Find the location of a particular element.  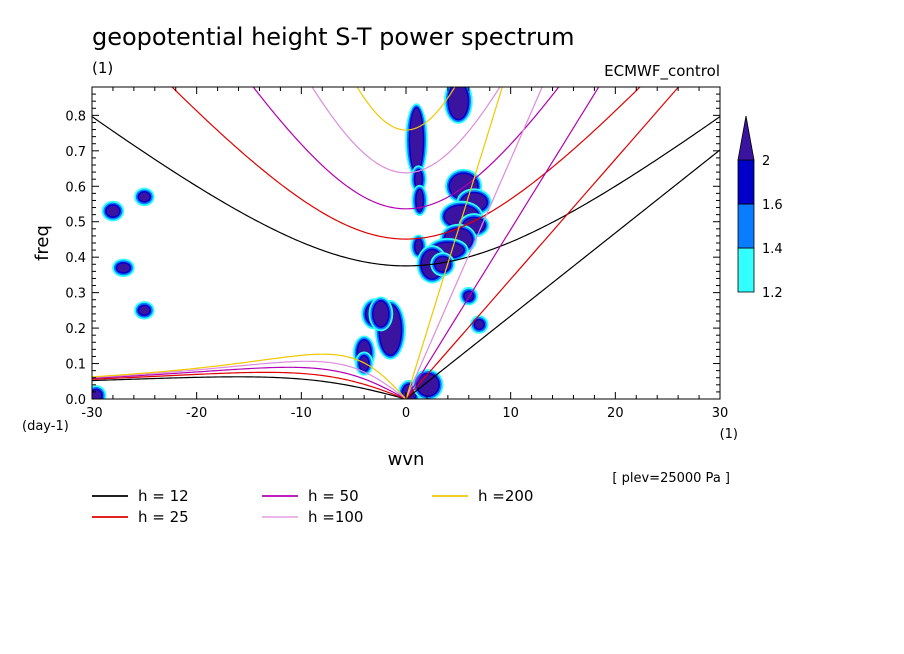

x-tick-label: -30 is located at coordinates (91, 413).